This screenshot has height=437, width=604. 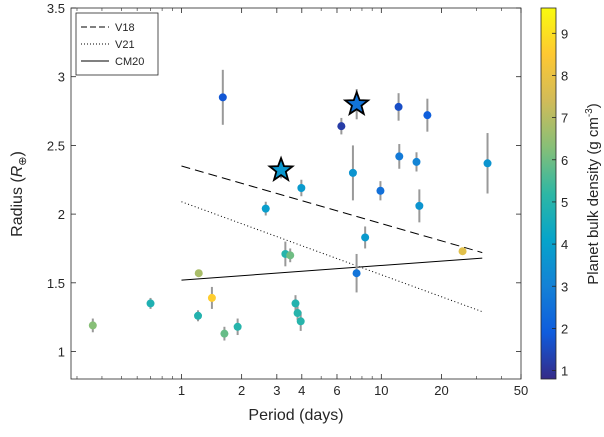 I want to click on model-line-cm20, so click(x=332, y=269).